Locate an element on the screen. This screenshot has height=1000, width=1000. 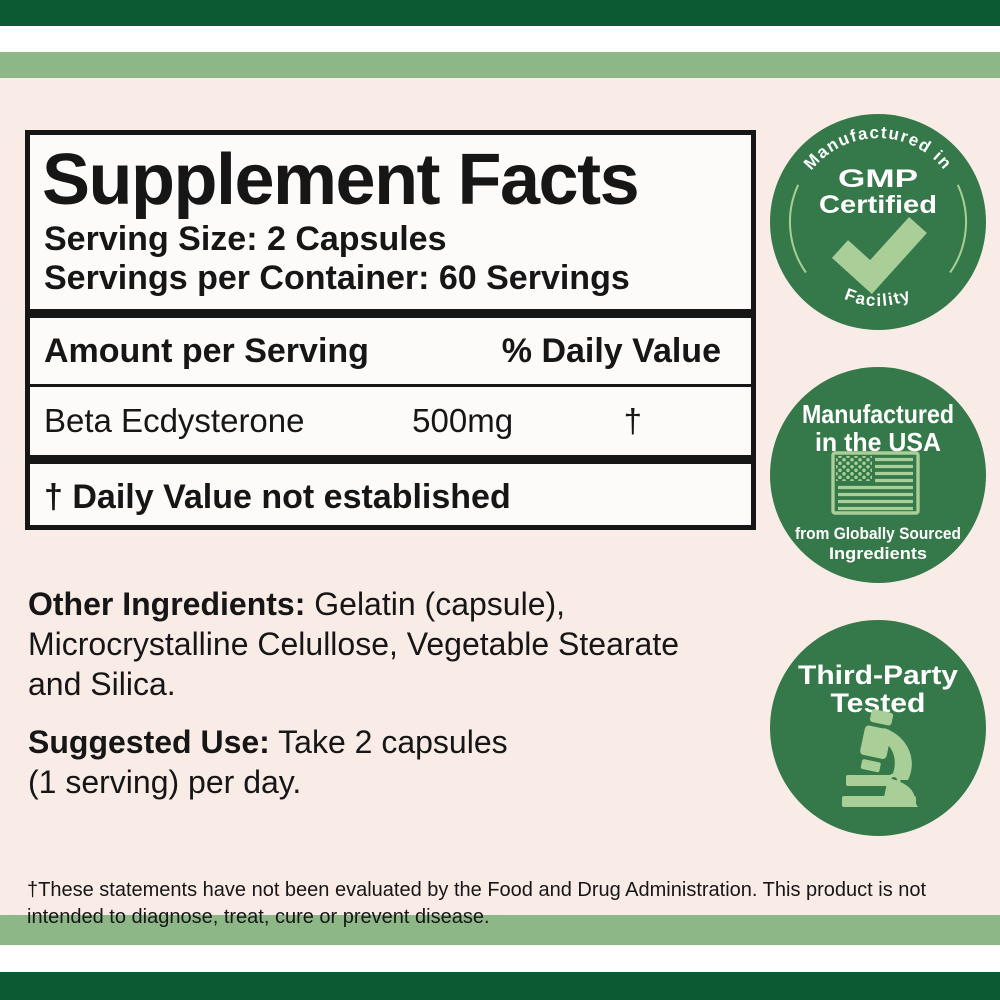
amount-per-serving-header: Amount per Serving is located at coordinates (206, 350).